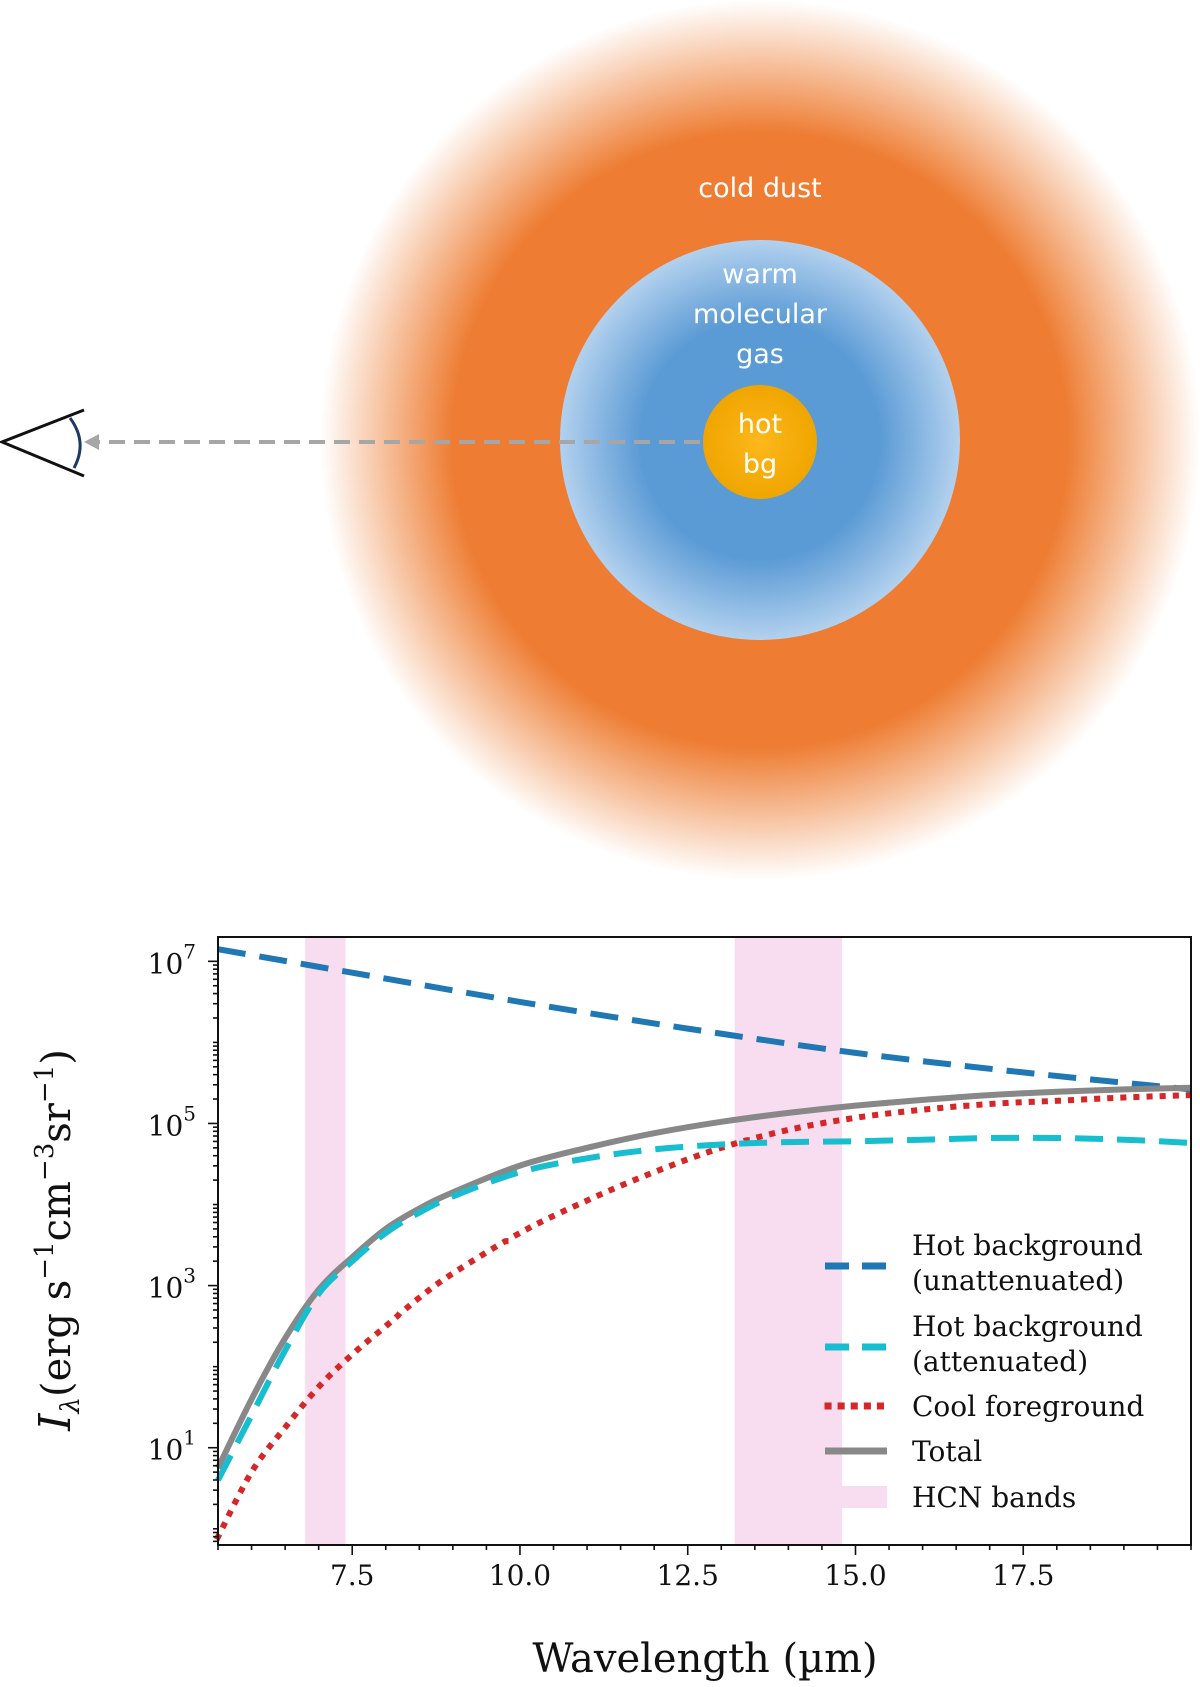 Image resolution: width=1200 pixels, height=1687 pixels. What do you see at coordinates (57, 1122) in the screenshot?
I see `y-axis-units-sr: sr` at bounding box center [57, 1122].